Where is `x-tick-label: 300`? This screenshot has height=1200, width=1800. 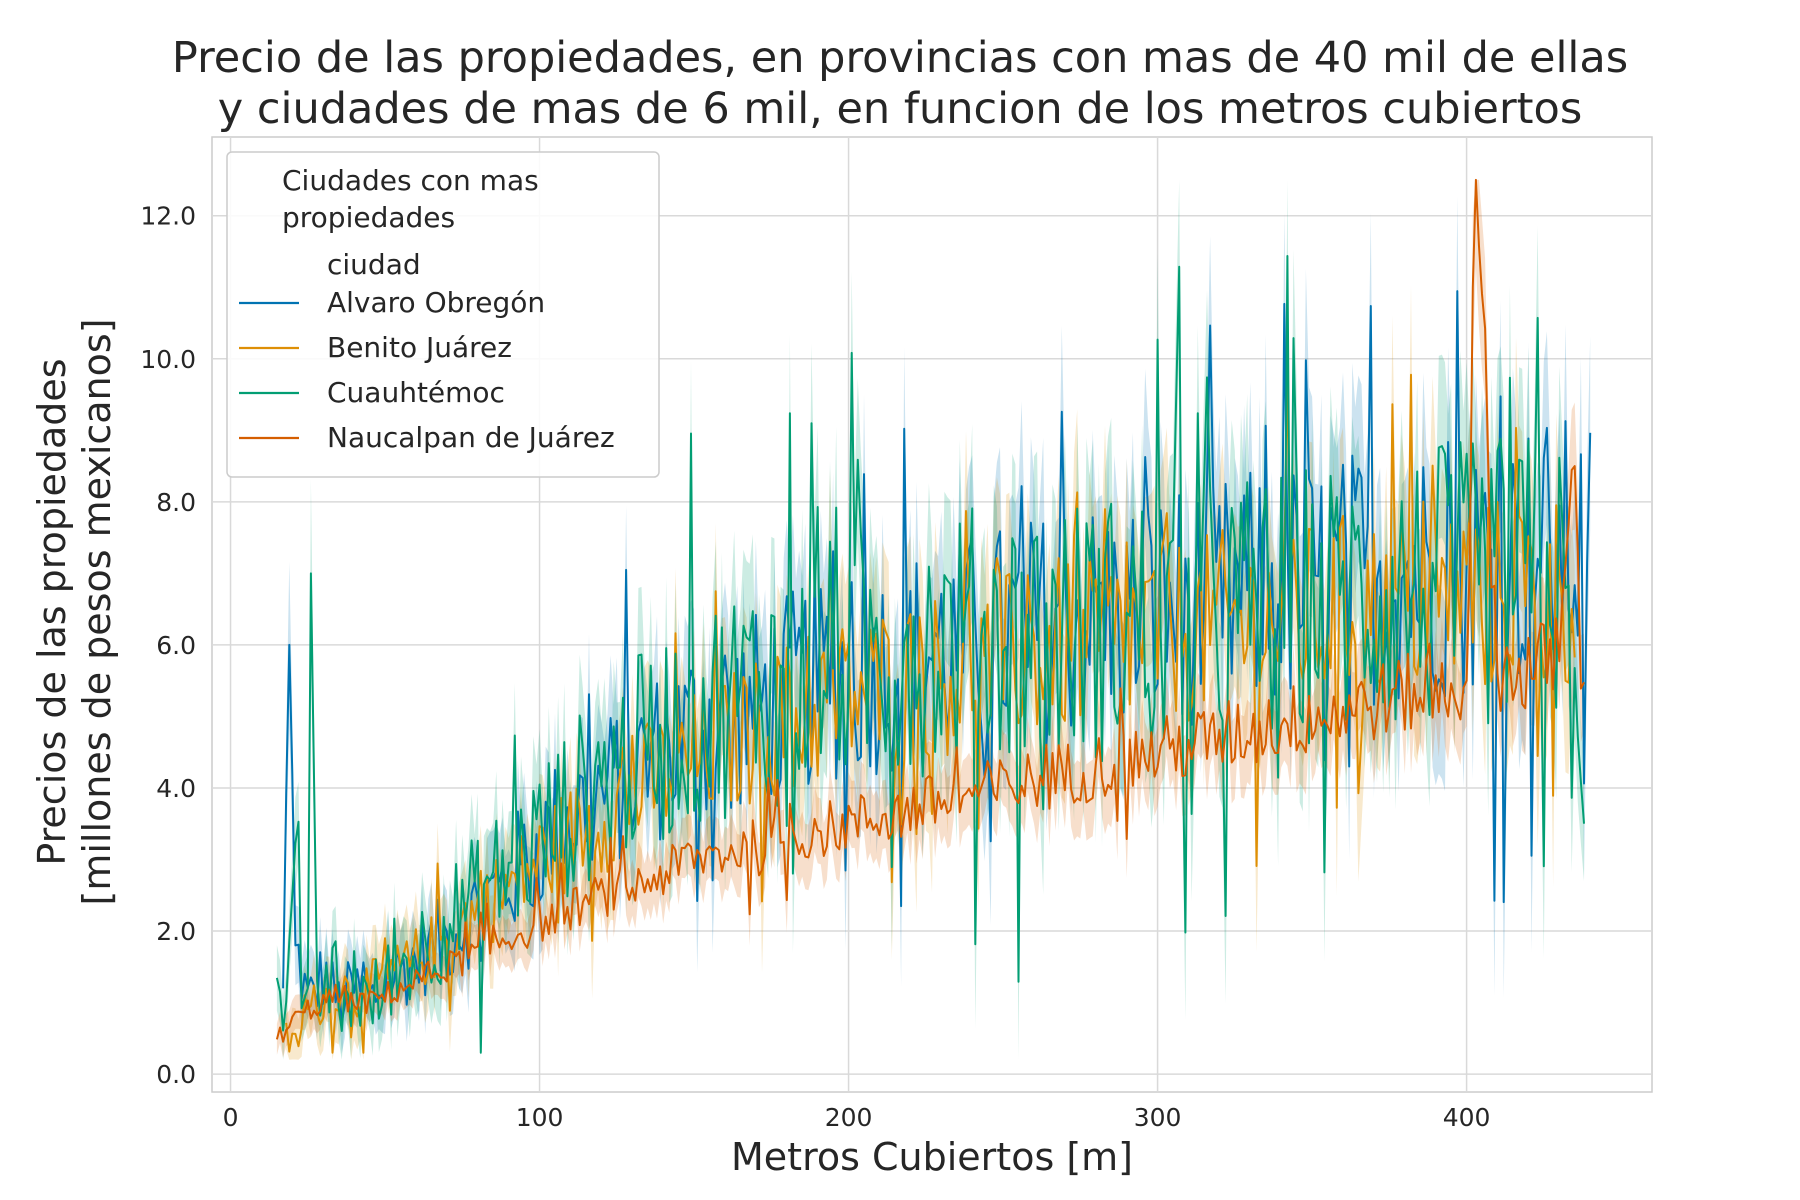
x-tick-label: 300 is located at coordinates (1158, 1117).